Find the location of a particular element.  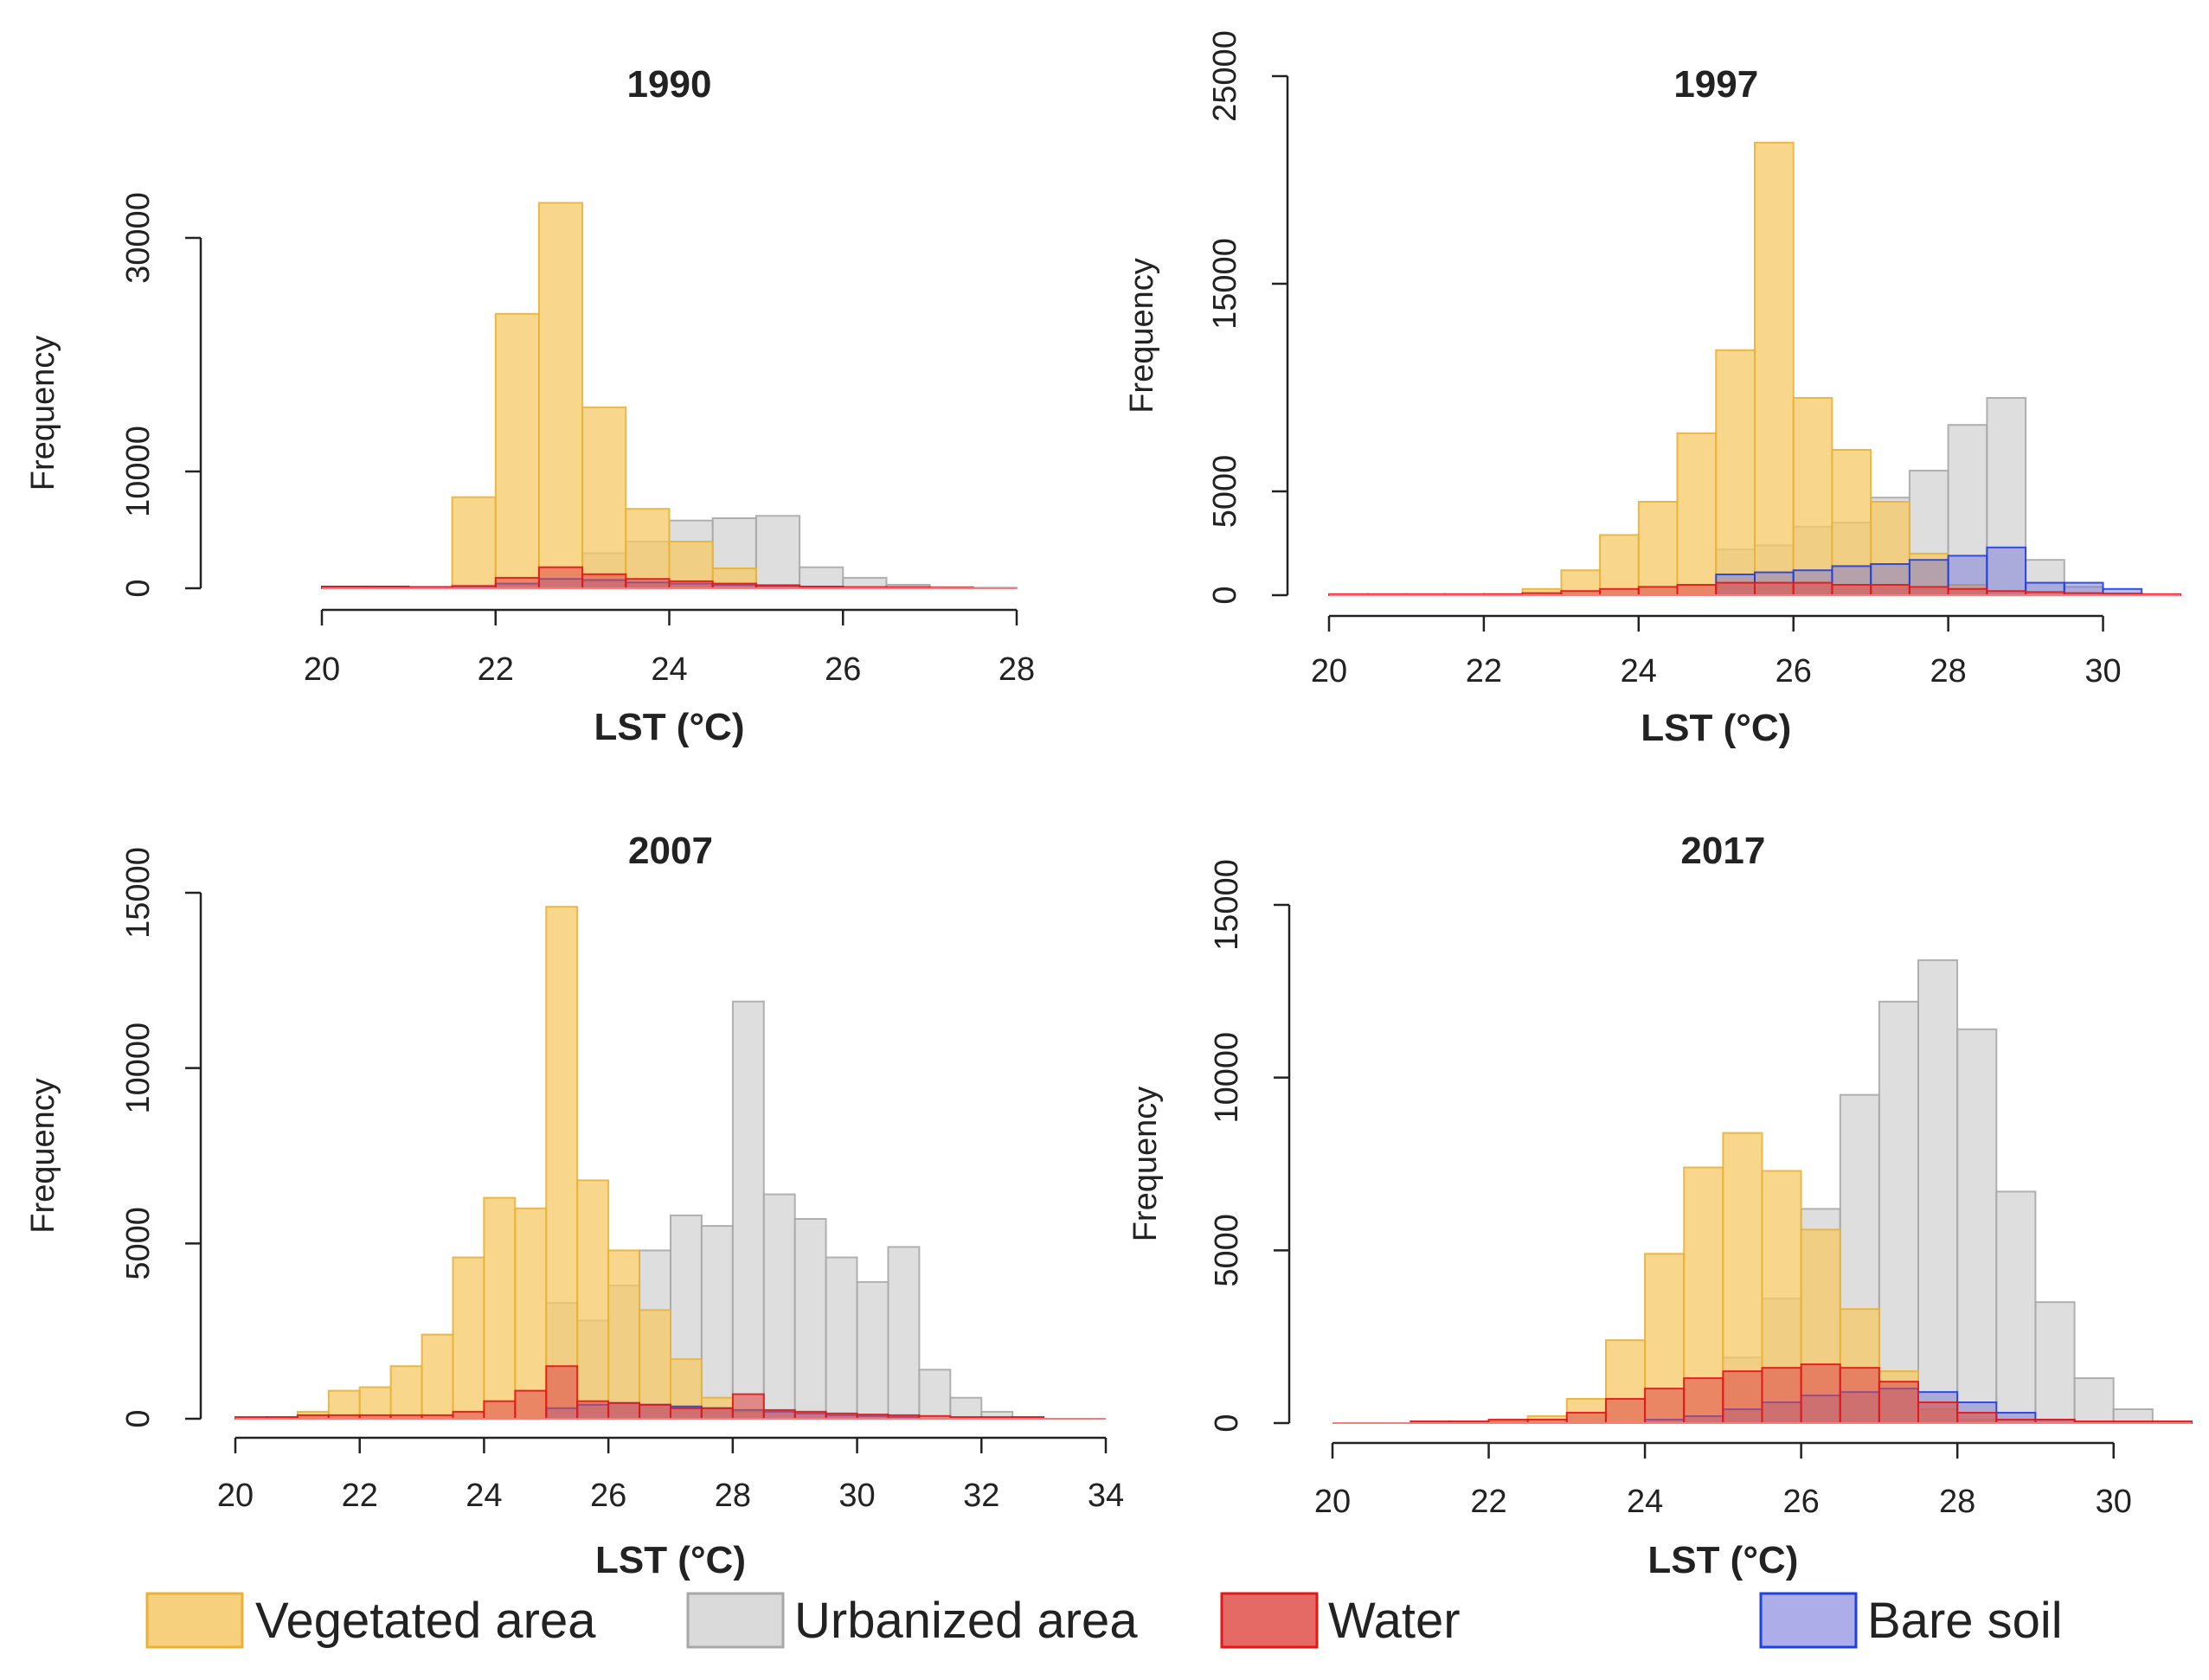

x-tick-label: 32 is located at coordinates (981, 1496).